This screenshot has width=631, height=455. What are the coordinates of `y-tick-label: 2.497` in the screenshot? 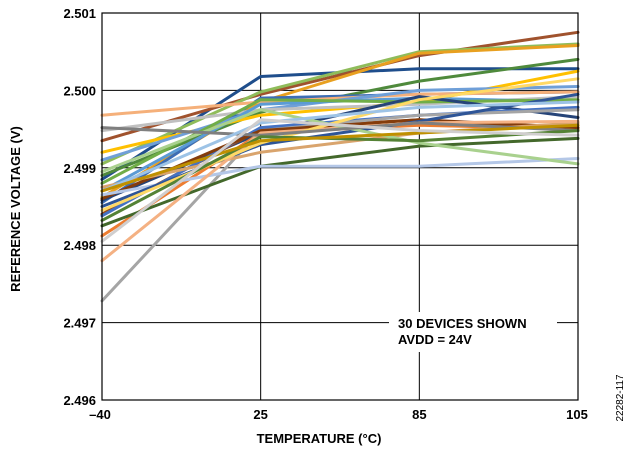 It's located at (79, 323).